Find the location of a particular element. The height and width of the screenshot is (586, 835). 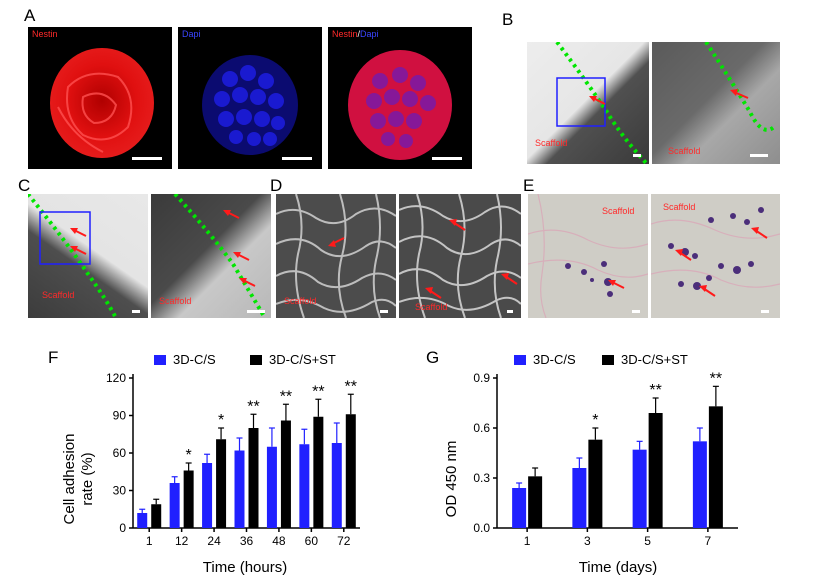

y-tick-label: 0.6 is located at coordinates (481, 428).